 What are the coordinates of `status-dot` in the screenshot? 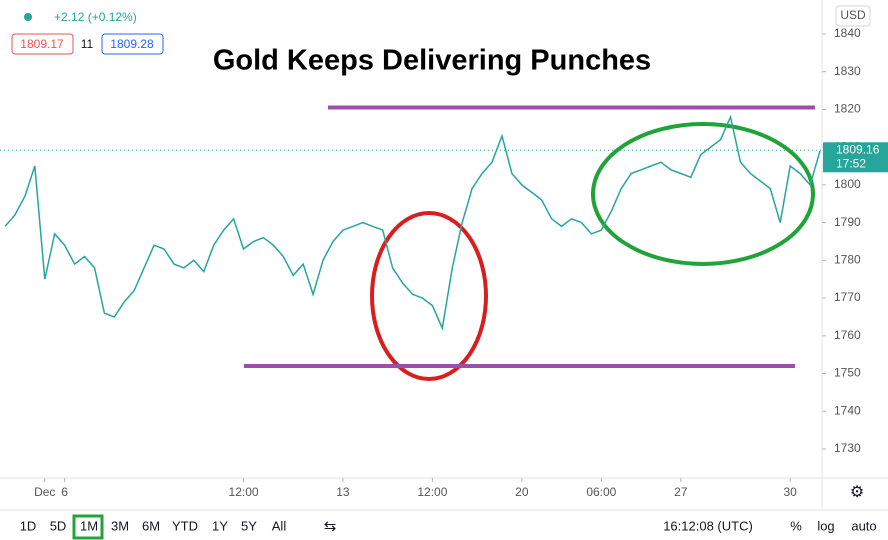 It's located at (28, 17).